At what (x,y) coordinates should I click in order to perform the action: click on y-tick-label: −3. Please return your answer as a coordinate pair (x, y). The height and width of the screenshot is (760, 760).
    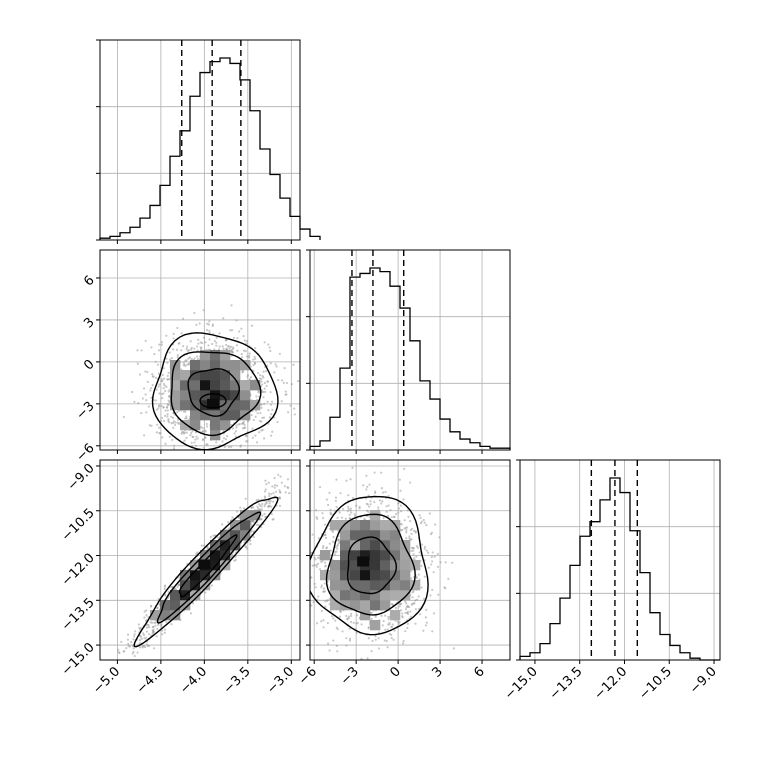
    Looking at the image, I should click on (85, 411).